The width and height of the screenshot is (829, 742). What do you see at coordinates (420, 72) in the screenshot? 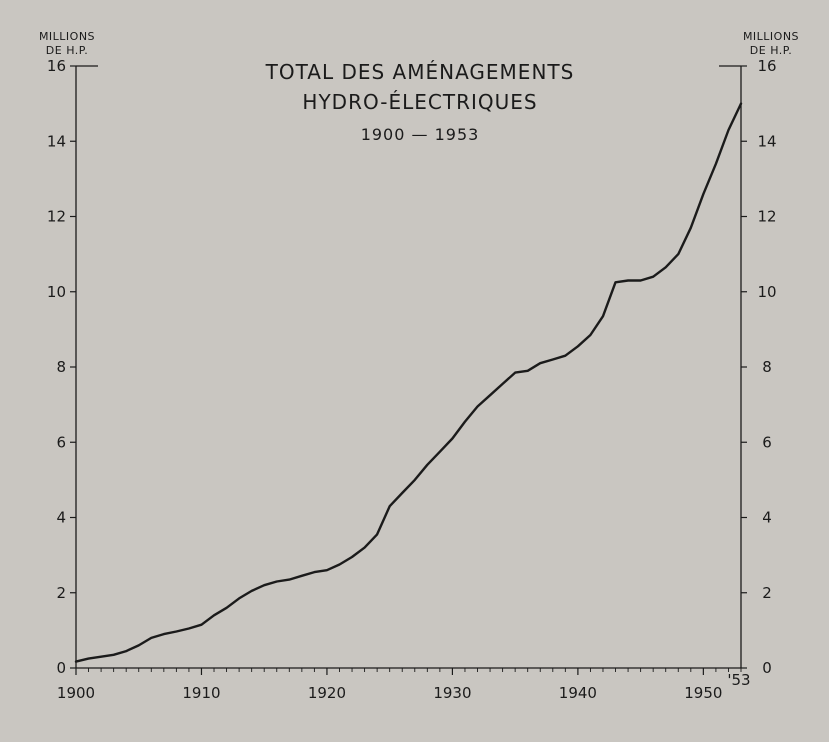
I see `chart-title-line-1: TOTAL DES AMÉNAGEMENTS` at bounding box center [420, 72].